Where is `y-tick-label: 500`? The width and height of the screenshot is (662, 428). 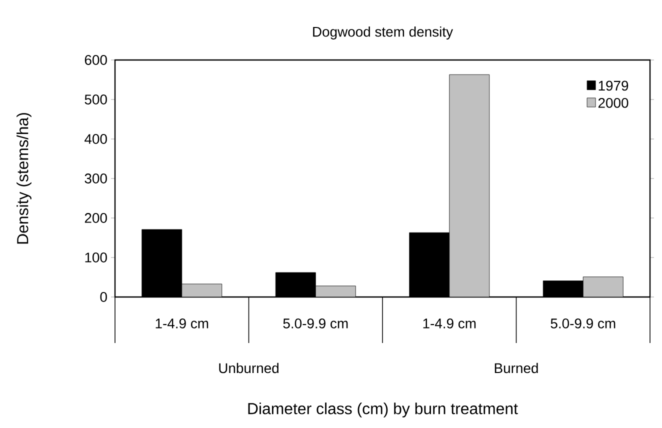
y-tick-label: 500 is located at coordinates (95, 99).